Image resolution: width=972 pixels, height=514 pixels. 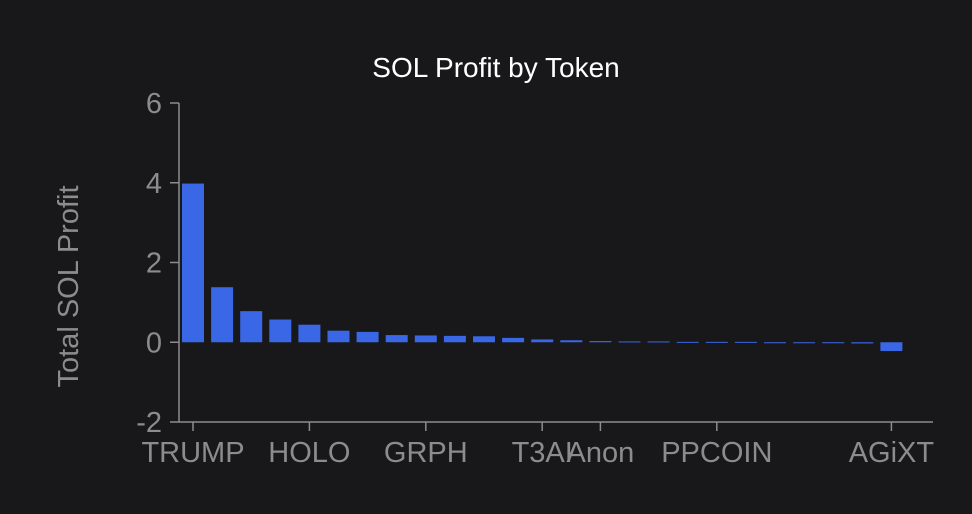 I want to click on y-tick-label: 2, so click(x=154, y=264).